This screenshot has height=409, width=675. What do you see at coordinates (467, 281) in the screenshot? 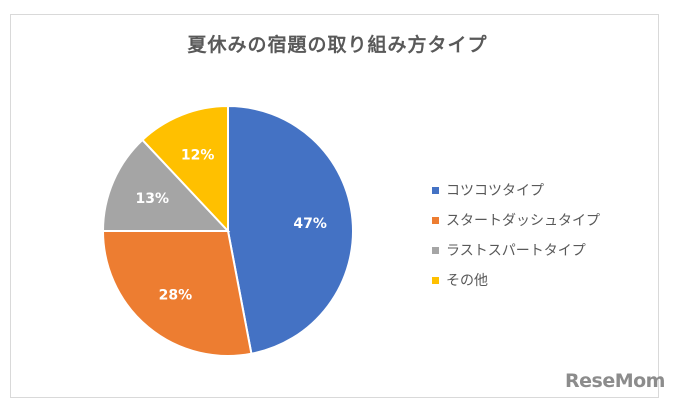
I see `legend-label: その他` at bounding box center [467, 281].